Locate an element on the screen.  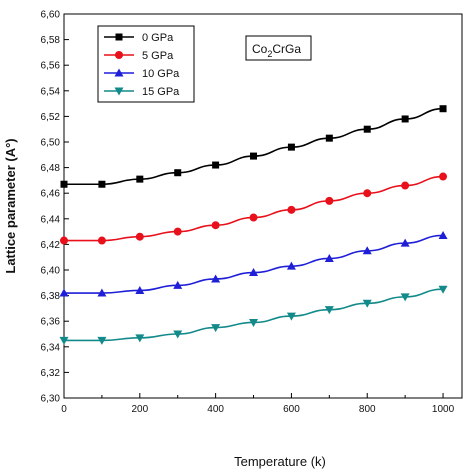
legend-box is located at coordinates (146, 64).